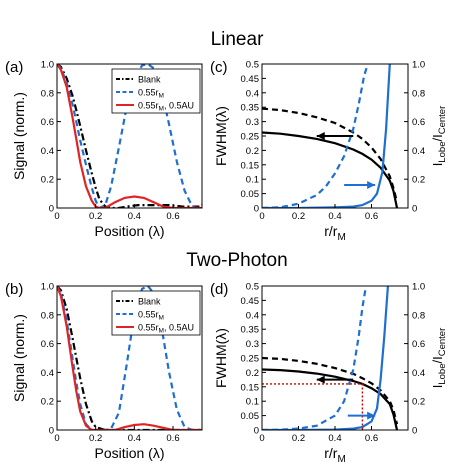 Image resolution: width=474 pixels, height=474 pixels. I want to click on y-right-tick-label-c-2: 0.4, so click(418, 151).